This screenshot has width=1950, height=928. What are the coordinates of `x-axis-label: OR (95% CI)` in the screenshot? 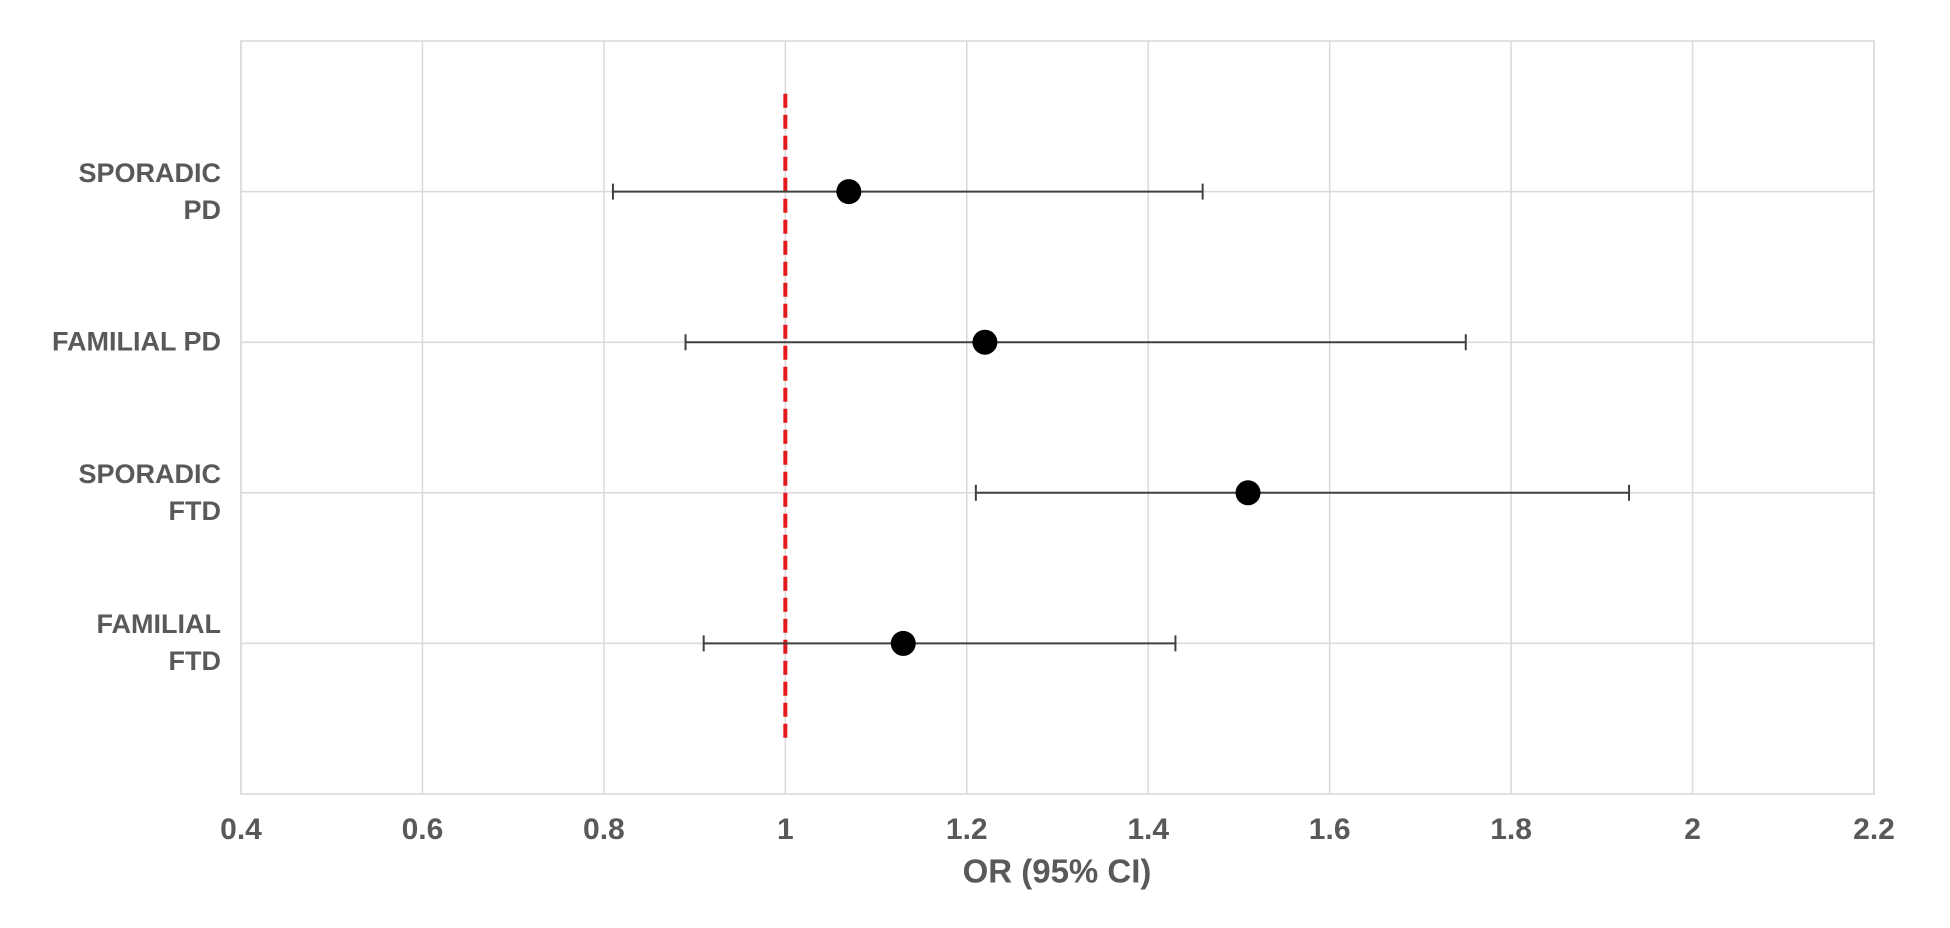 It's located at (1057, 871).